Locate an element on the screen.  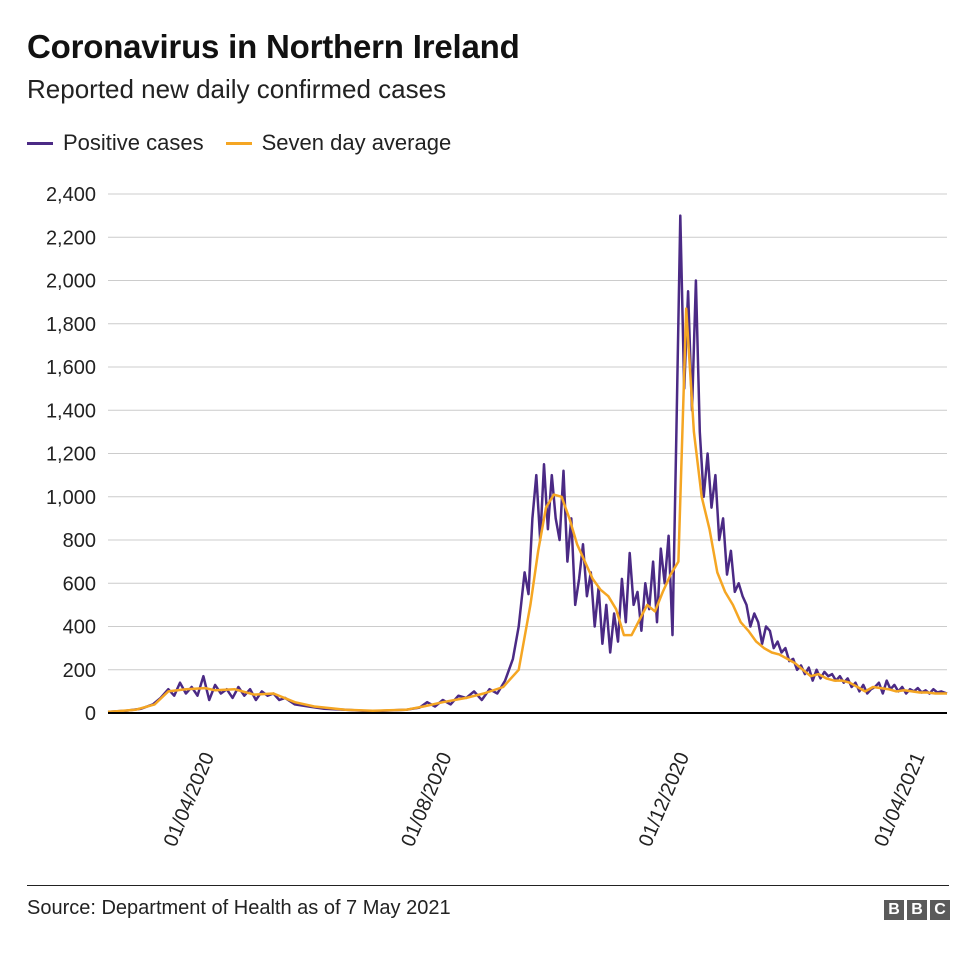
chart-title: Coronavirus in Northern Ireland is located at coordinates (273, 46).